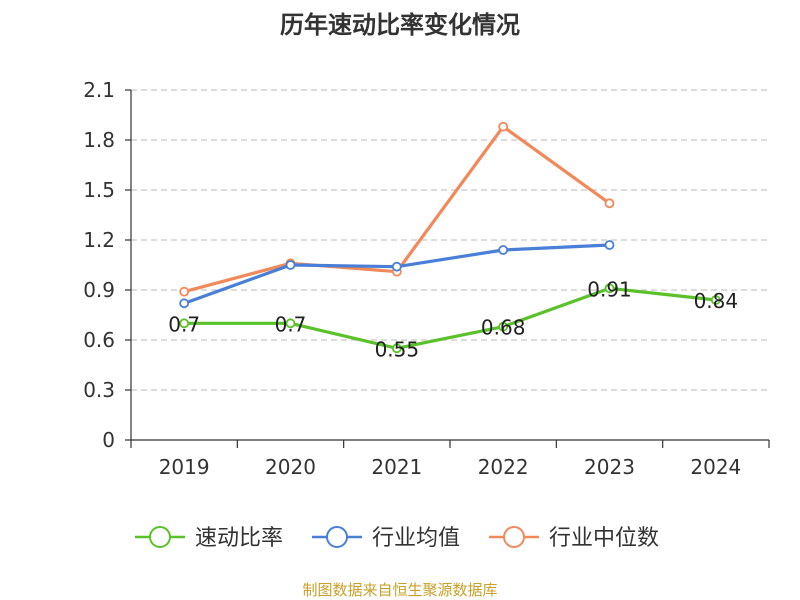 This screenshot has width=800, height=600. Describe the element at coordinates (450, 318) in the screenshot. I see `series-line` at that location.